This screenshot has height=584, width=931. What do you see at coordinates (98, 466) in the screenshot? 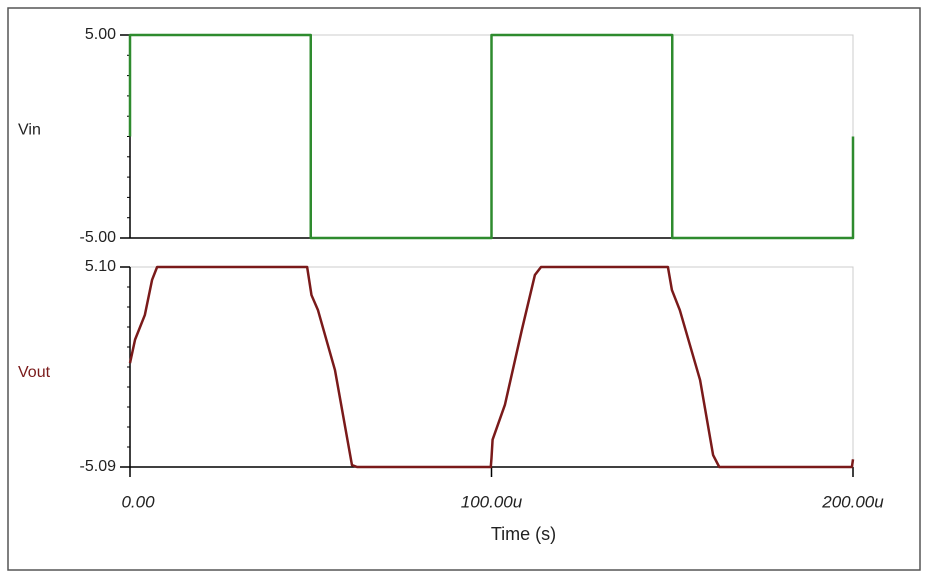
I see `y-tick-label: -5.09` at bounding box center [98, 466].